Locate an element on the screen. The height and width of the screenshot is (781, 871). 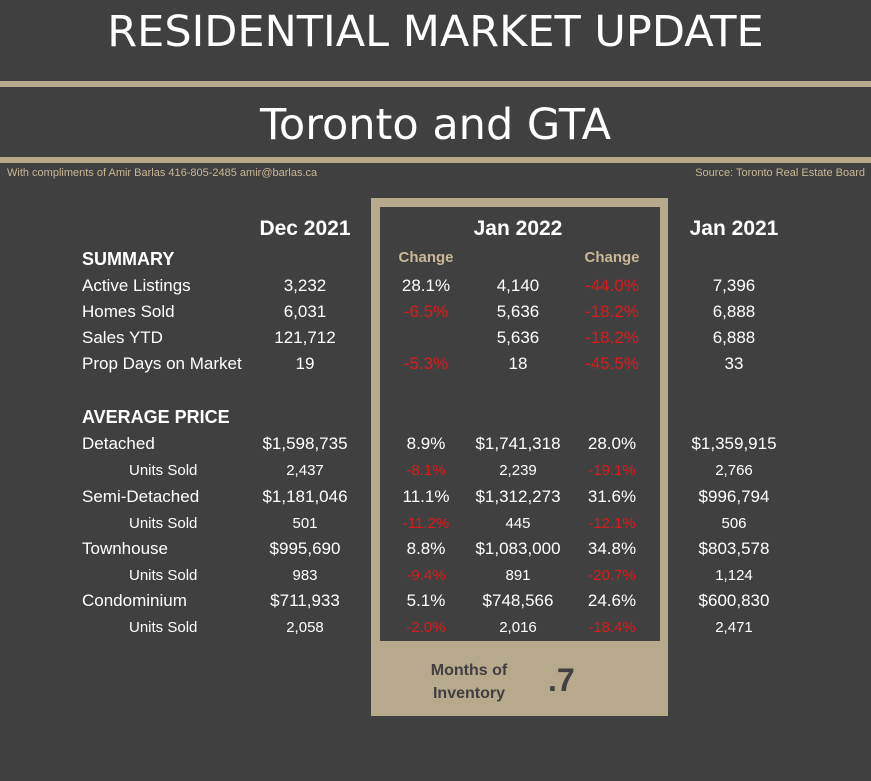
cell-jan-2022: 2,239 is located at coordinates (518, 470).